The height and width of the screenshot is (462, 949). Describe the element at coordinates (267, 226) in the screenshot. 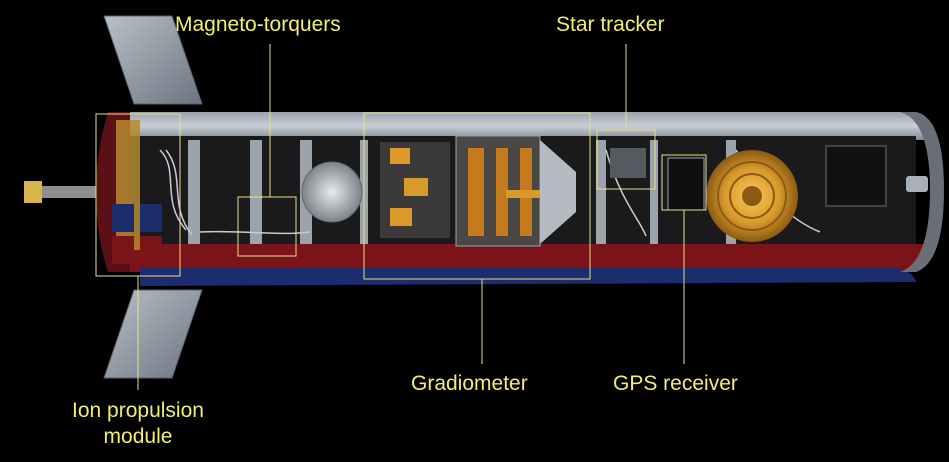

I see `magneto-torquer-callout-box` at that location.